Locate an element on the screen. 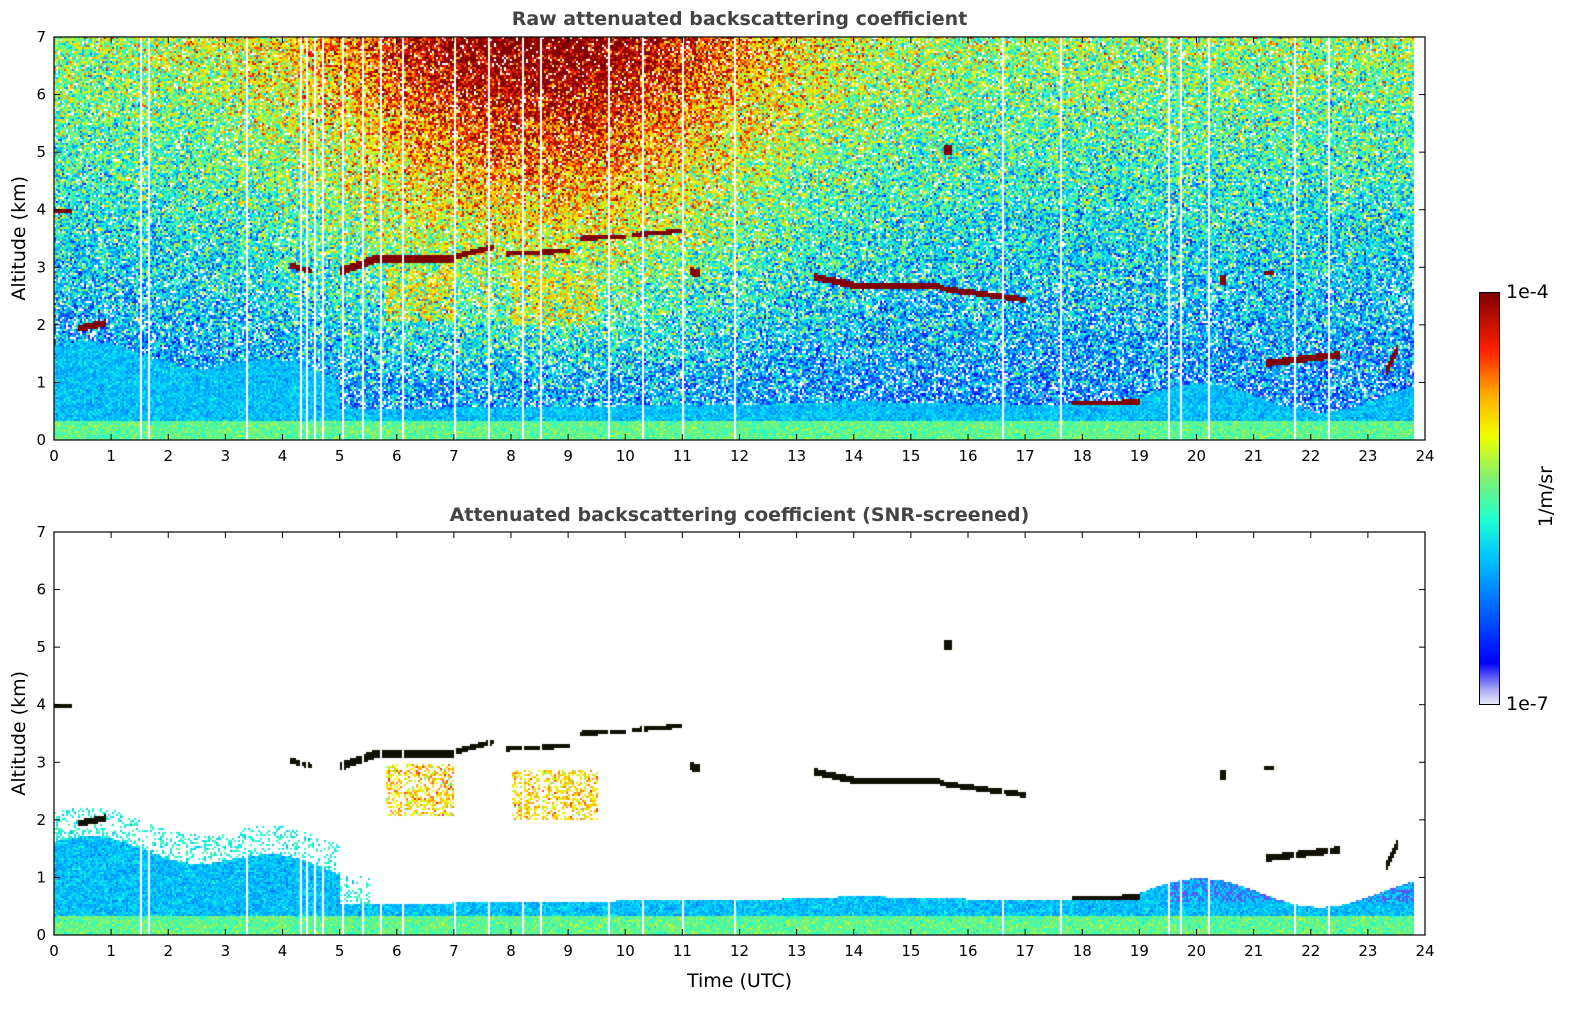  top-y-axis-label: Altitude (km) is located at coordinates (19, 238).